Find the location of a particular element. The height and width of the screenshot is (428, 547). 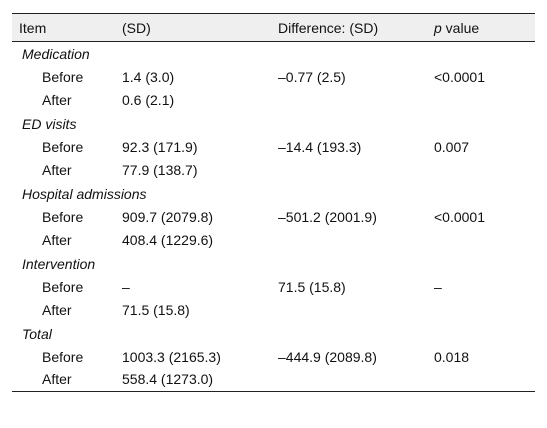

row-sd: 909.7 (2079.8) is located at coordinates (168, 217).